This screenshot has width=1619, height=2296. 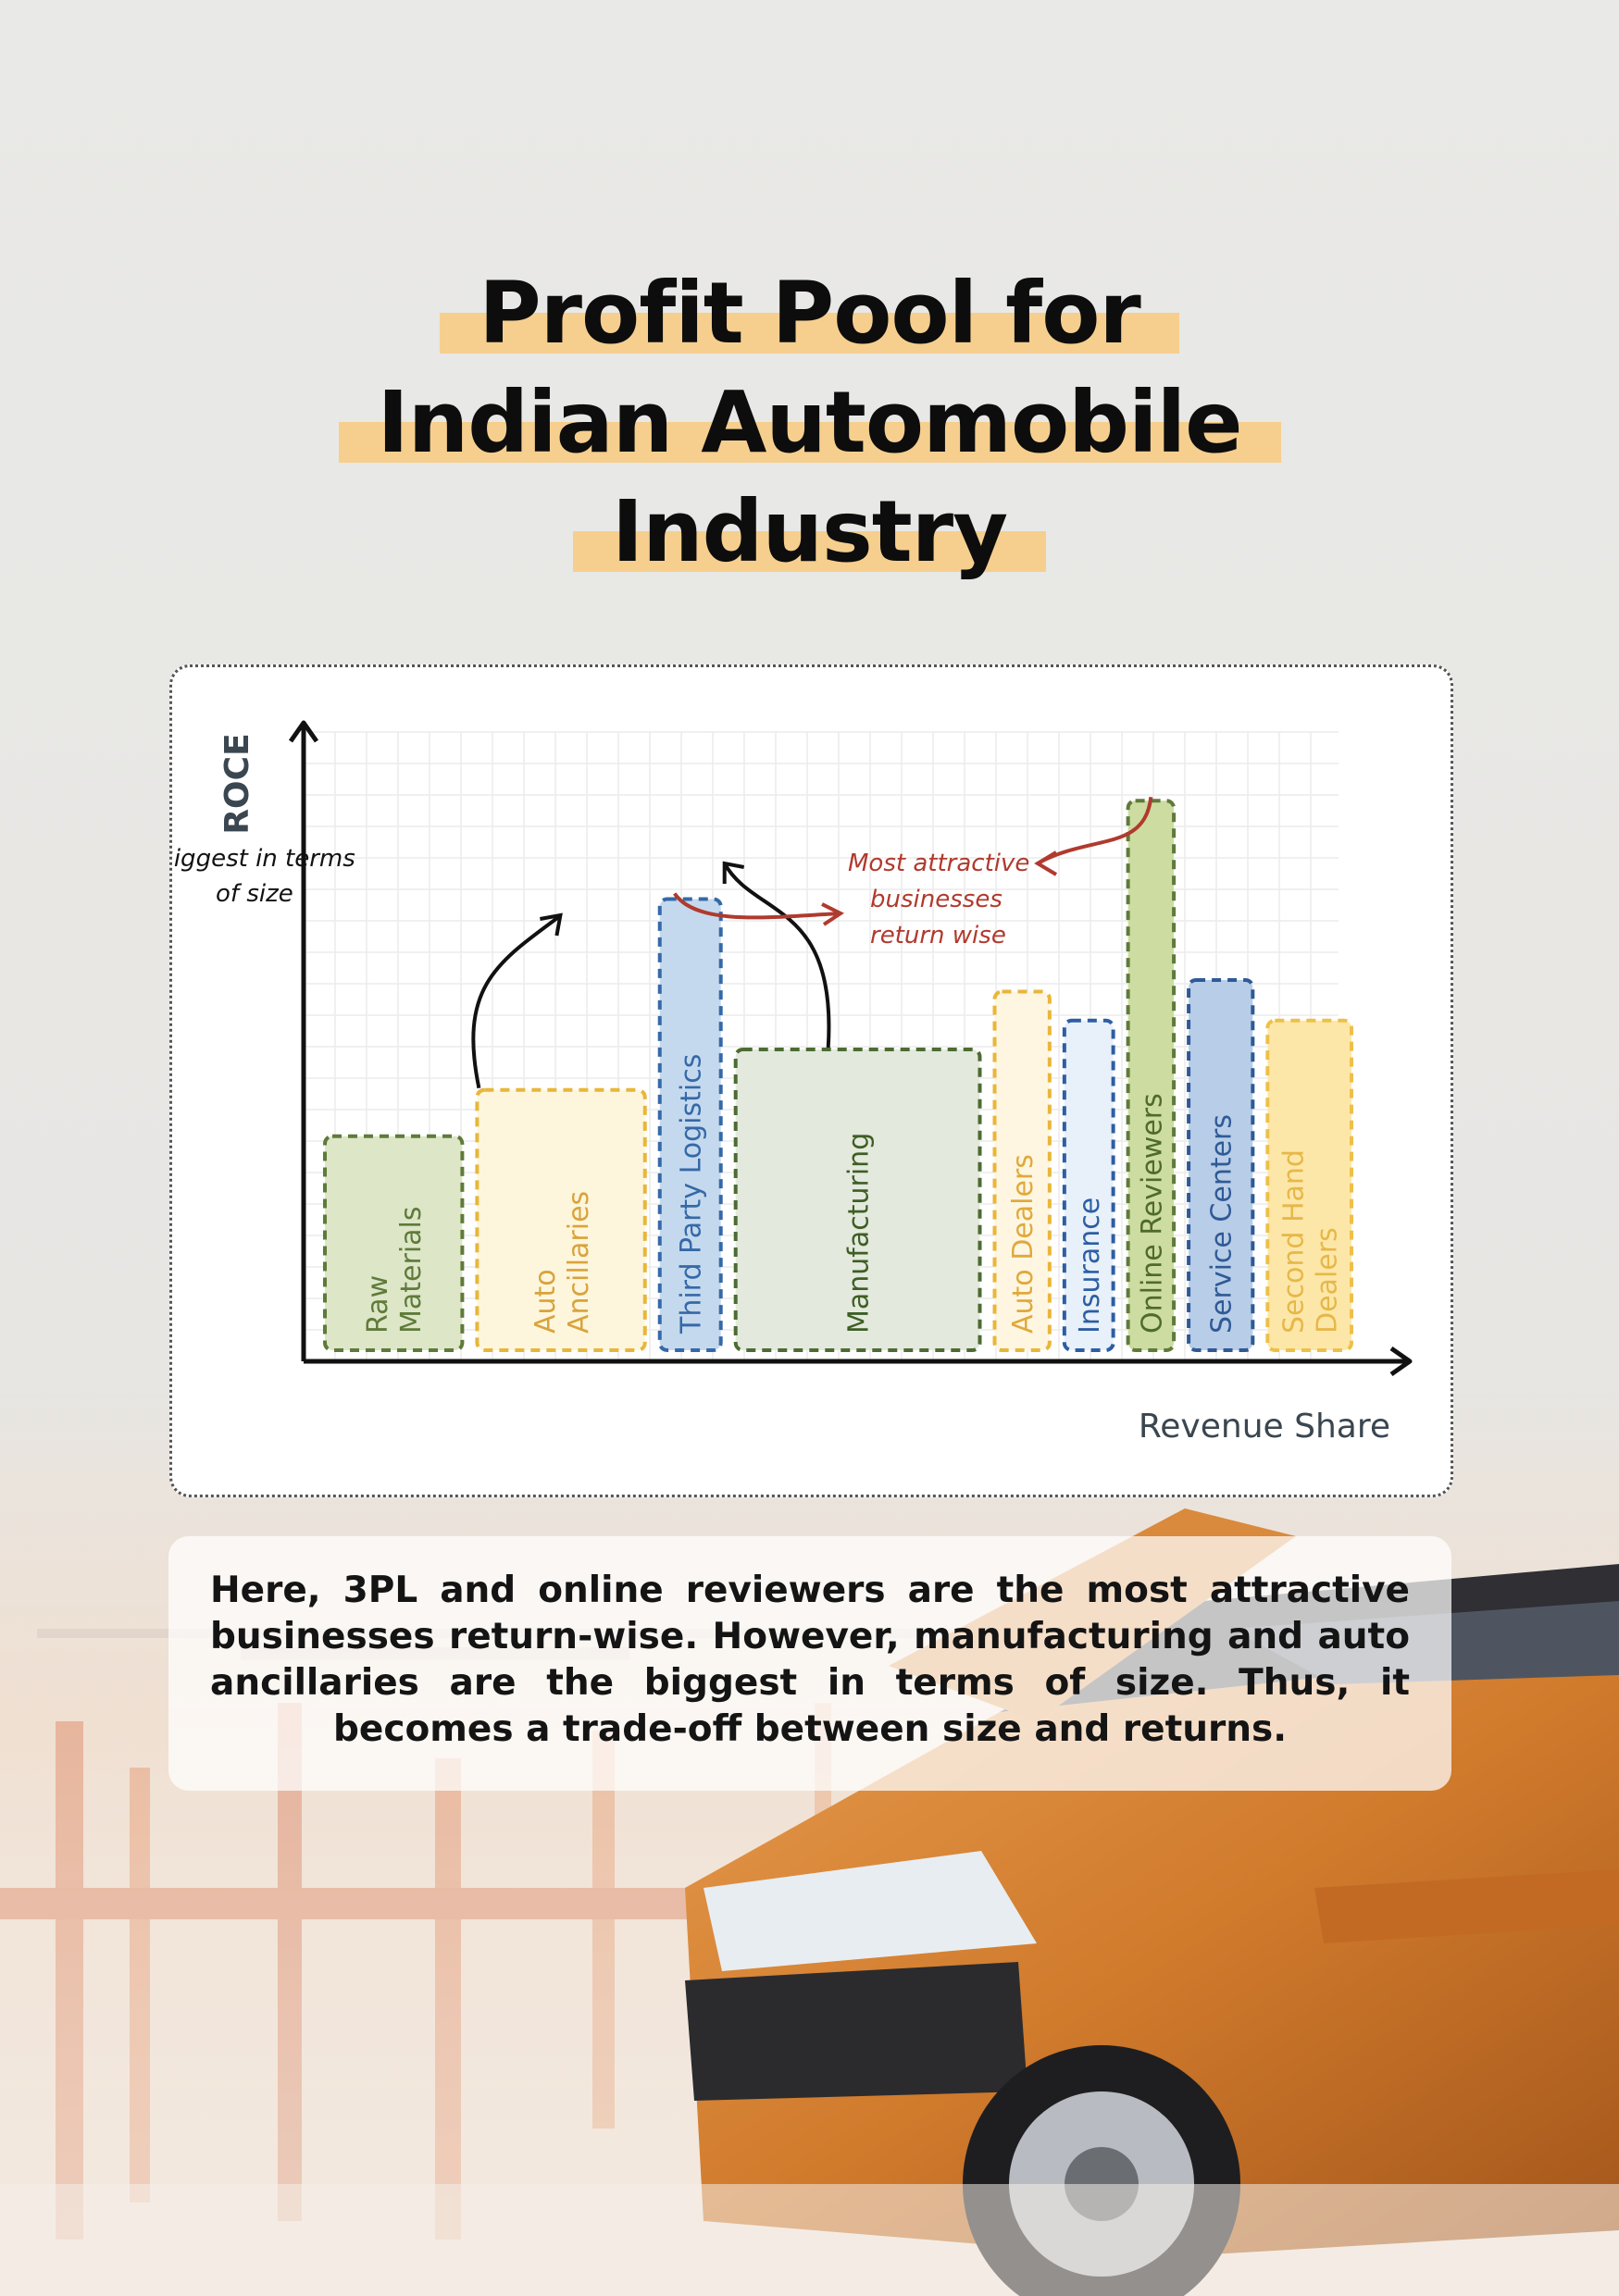 I want to click on bar-label-line: Auto Dealers, so click(x=1024, y=1244).